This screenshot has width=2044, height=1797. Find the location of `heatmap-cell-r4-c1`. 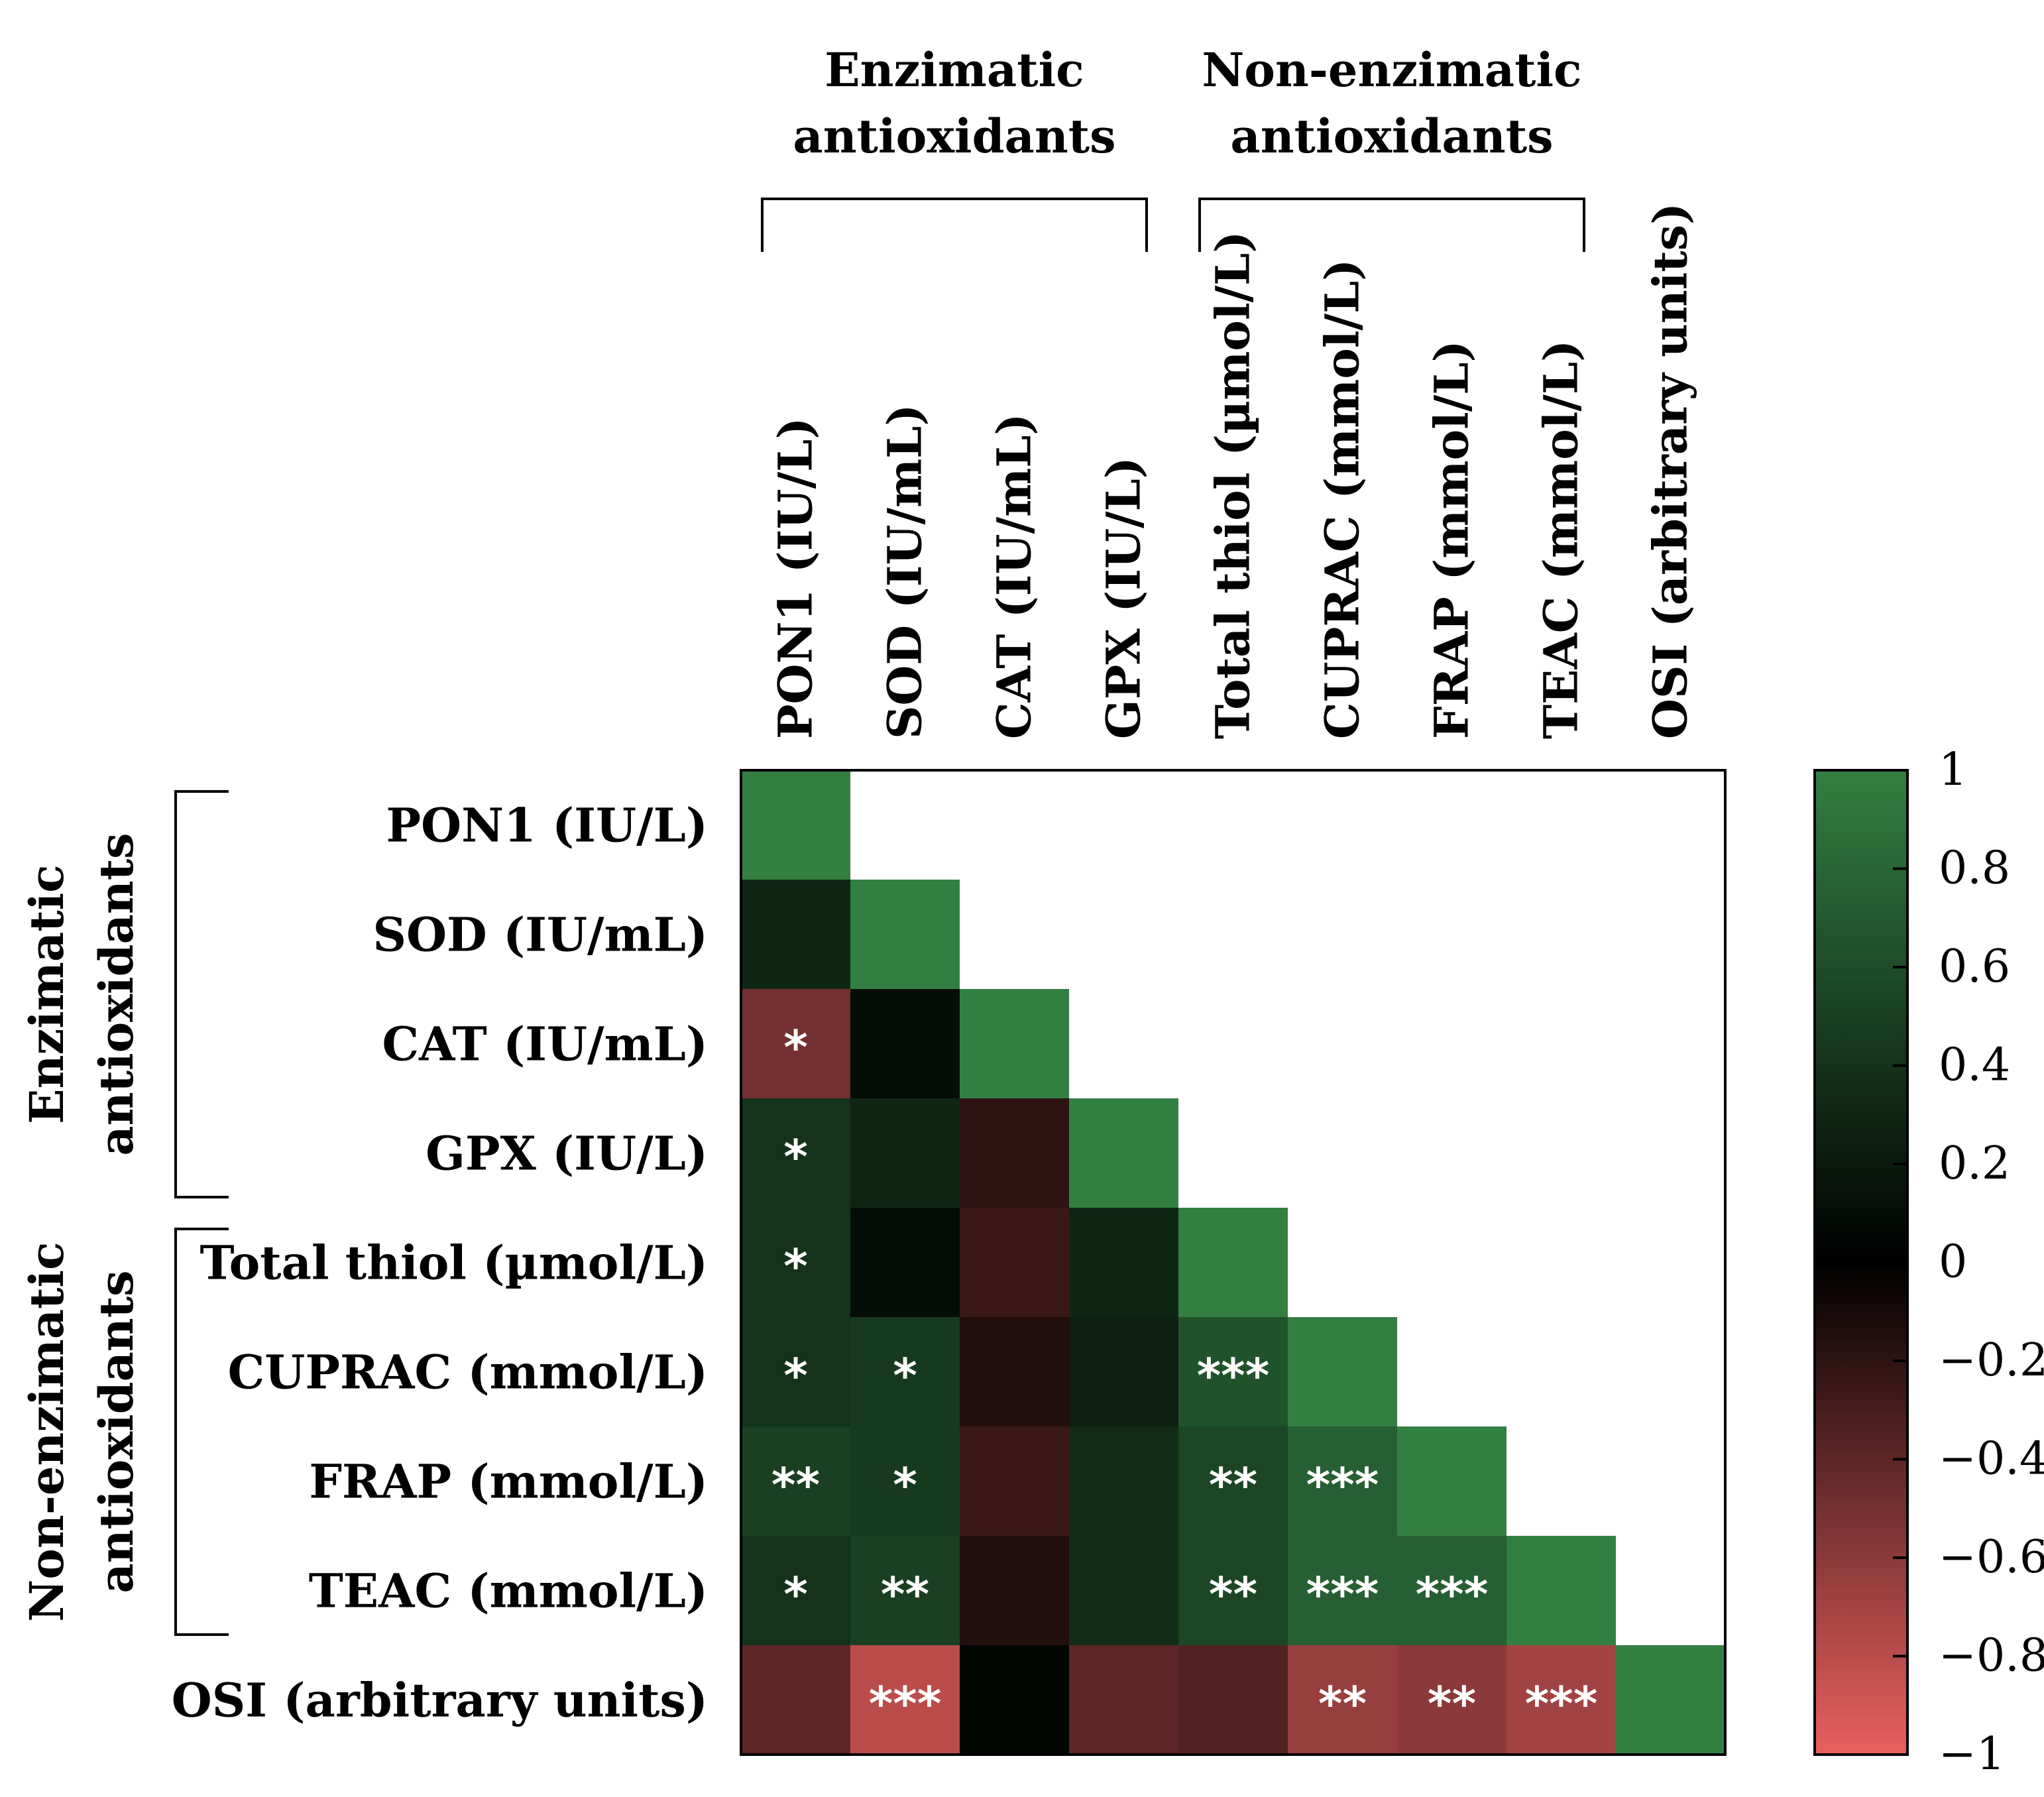

heatmap-cell-r4-c1 is located at coordinates (905, 1262).